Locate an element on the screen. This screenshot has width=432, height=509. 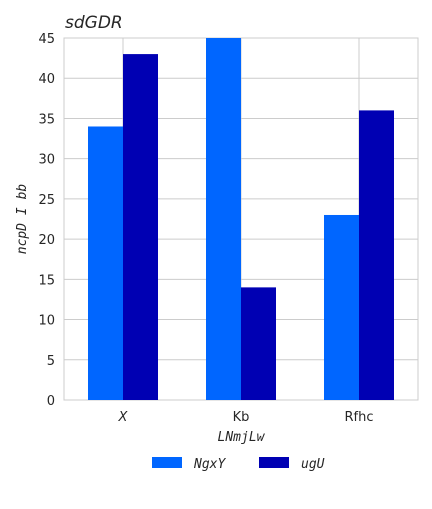
x-tick-label: Kb is located at coordinates (241, 417).